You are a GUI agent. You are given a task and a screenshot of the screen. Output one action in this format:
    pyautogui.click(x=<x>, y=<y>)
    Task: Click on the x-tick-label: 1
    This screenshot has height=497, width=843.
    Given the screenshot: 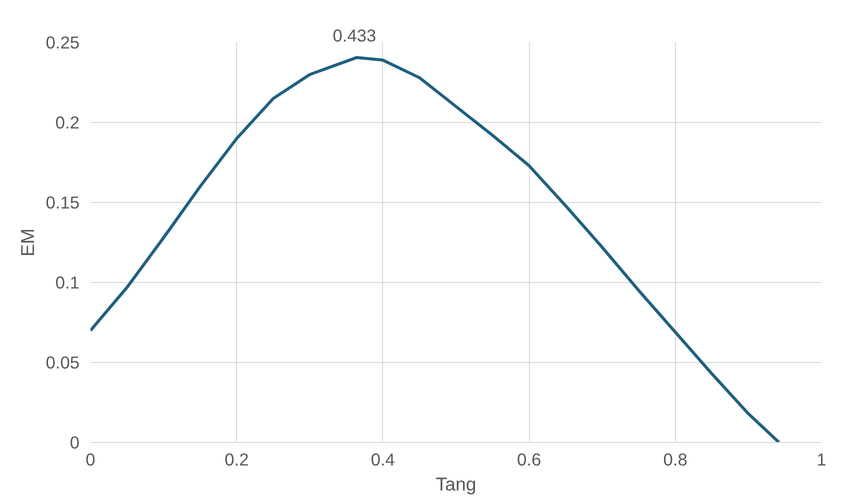 What is the action you would take?
    pyautogui.click(x=821, y=460)
    